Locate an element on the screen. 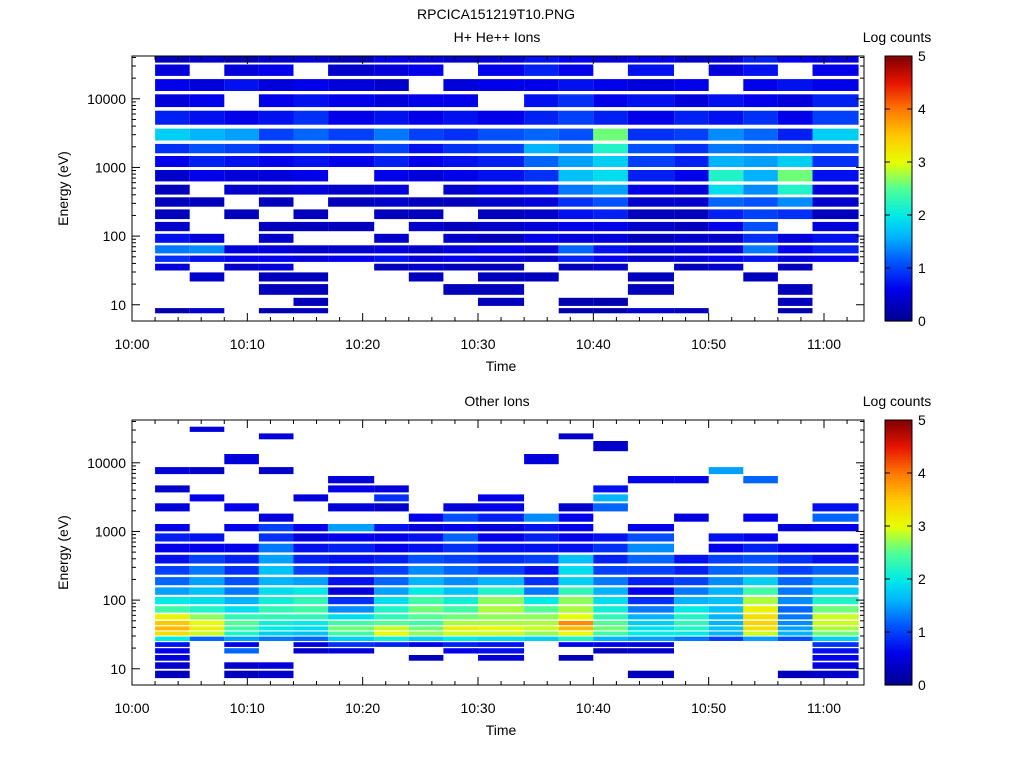 This screenshot has height=768, width=1024. x-tick-label: 10:50 is located at coordinates (708, 708).